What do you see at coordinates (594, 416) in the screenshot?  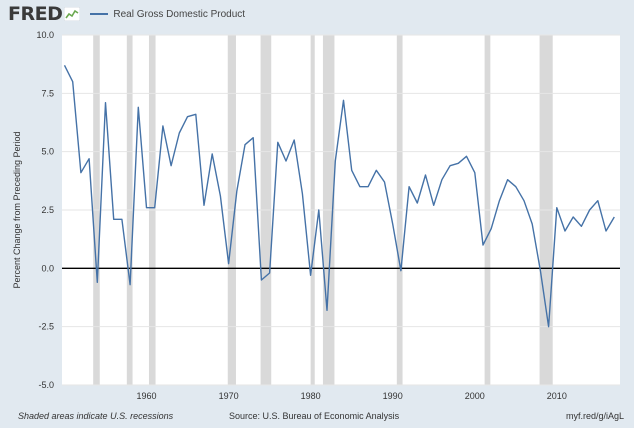 I see `short-url: myf.red/g/iAgL` at bounding box center [594, 416].